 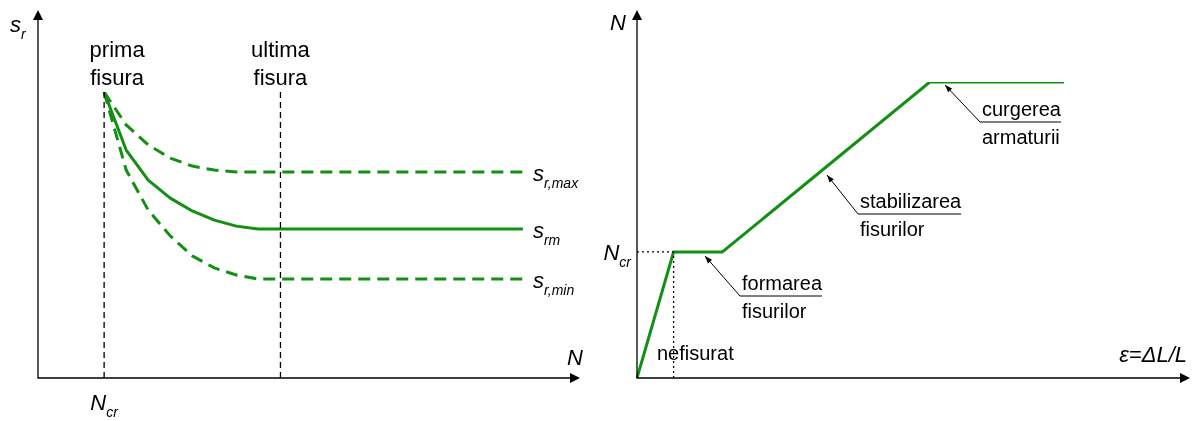 I want to click on annotation: formarea fisurilor, so click(x=782, y=297).